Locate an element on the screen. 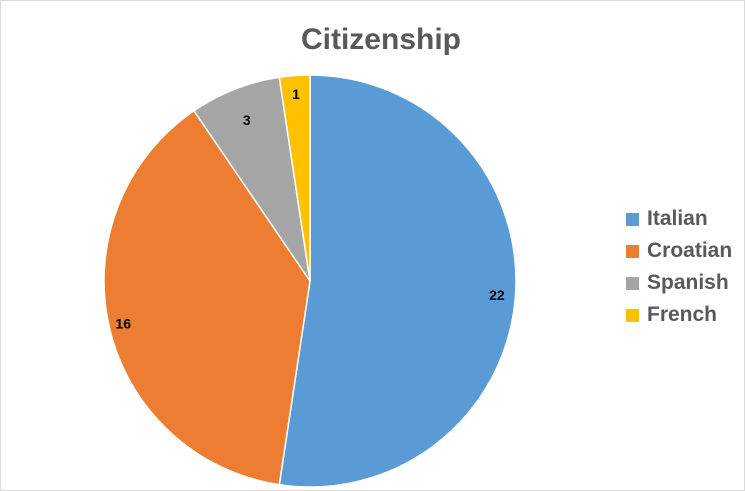 This screenshot has width=745, height=491. legend-label: Spanish is located at coordinates (688, 282).